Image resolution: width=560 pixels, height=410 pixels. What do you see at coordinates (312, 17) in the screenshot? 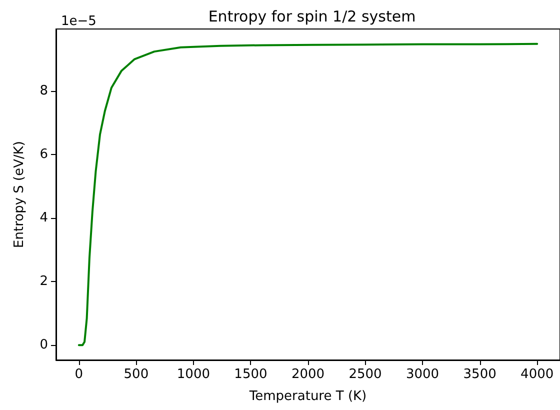
I see `chart-title: Entropy for spin 1/2 system` at bounding box center [312, 17].